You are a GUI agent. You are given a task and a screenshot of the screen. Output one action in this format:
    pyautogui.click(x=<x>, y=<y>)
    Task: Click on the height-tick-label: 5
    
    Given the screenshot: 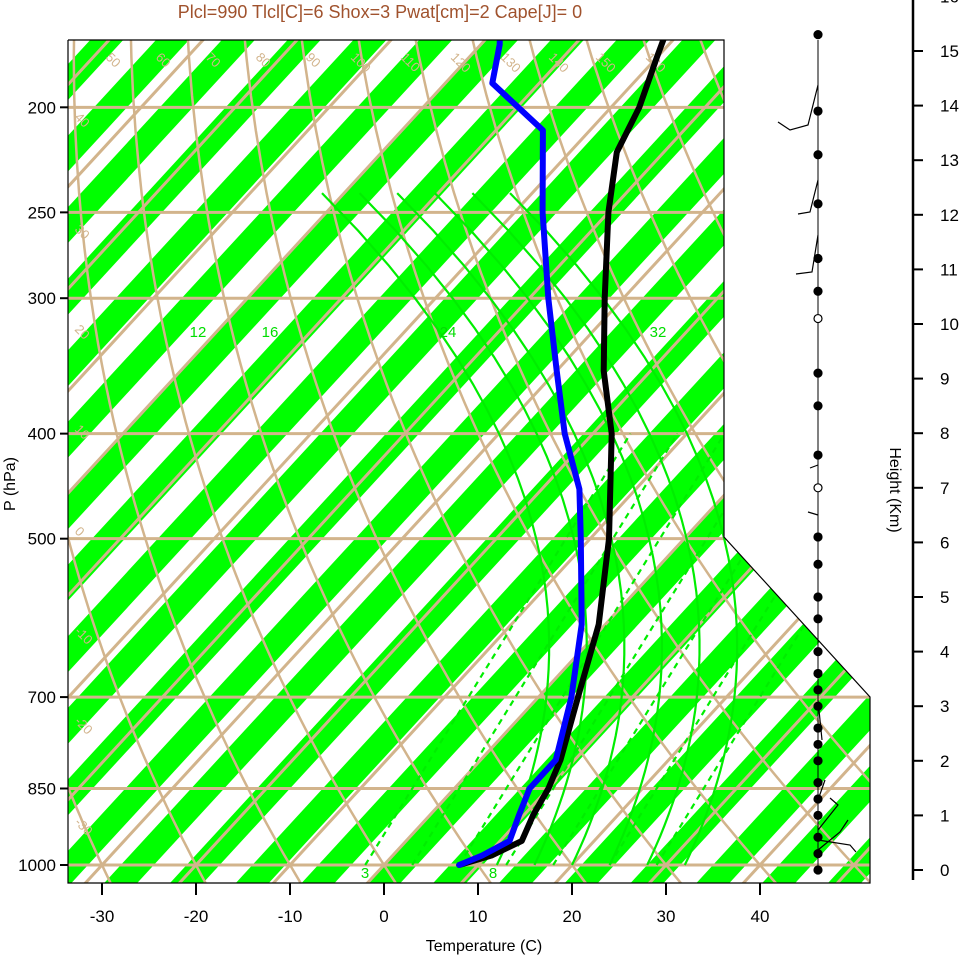 What is the action you would take?
    pyautogui.click(x=944, y=597)
    